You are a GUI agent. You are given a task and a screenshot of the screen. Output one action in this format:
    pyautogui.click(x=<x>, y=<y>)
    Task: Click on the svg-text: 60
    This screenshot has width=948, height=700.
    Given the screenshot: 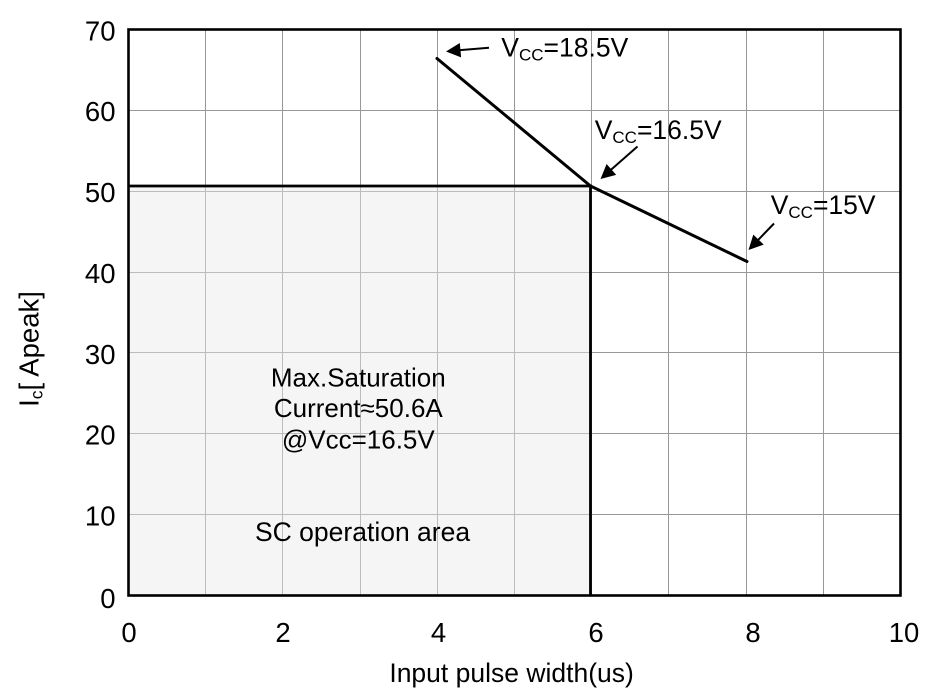 What is the action you would take?
    pyautogui.click(x=100, y=111)
    